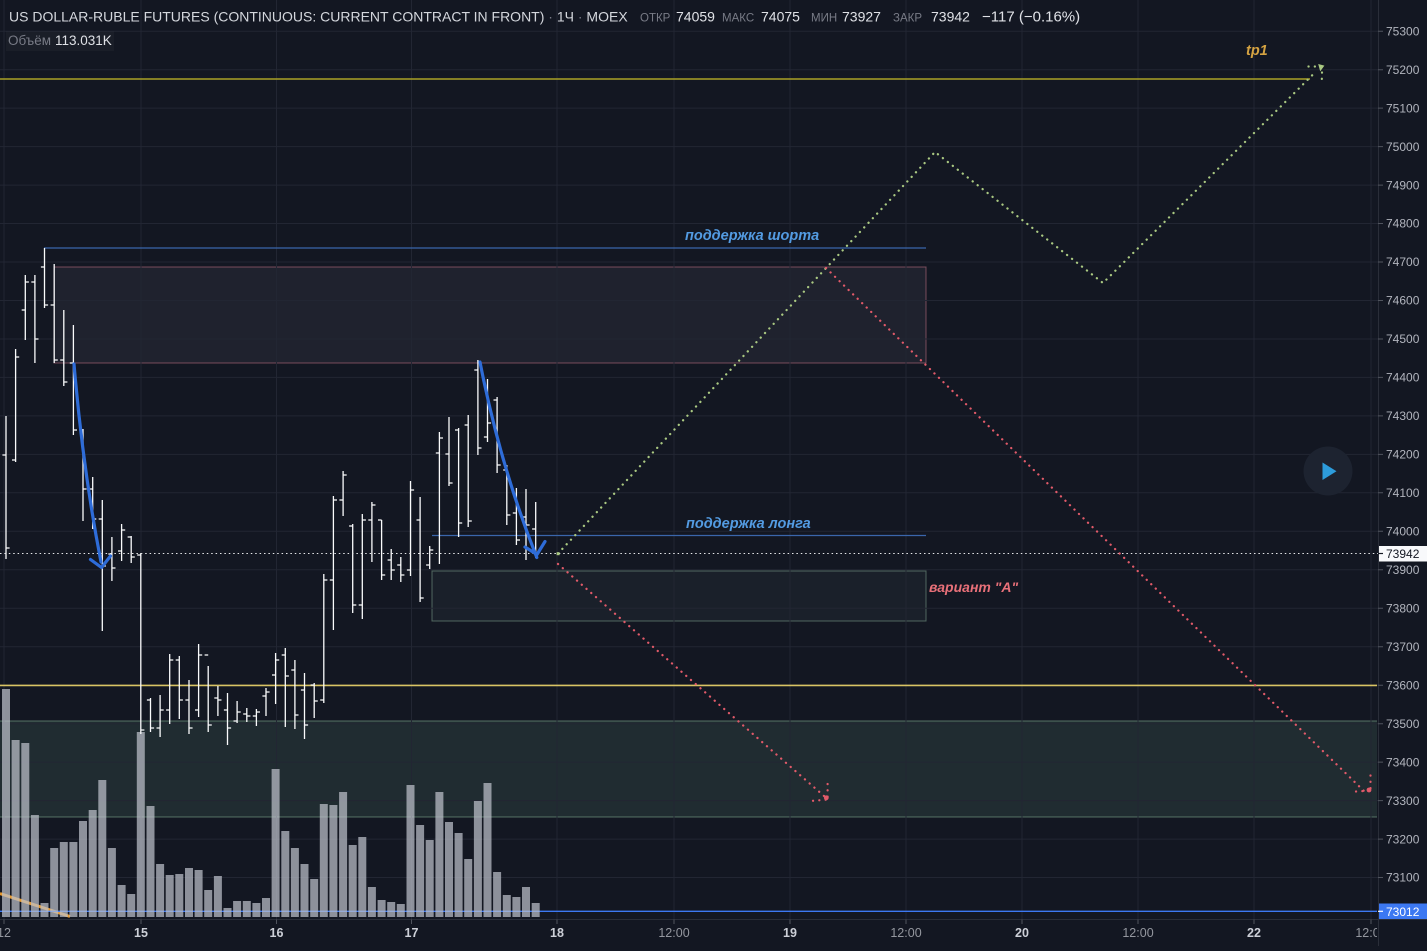 This screenshot has width=1427, height=951. Describe the element at coordinates (780, 17) in the screenshot. I see `svg-text: 74075` at that location.